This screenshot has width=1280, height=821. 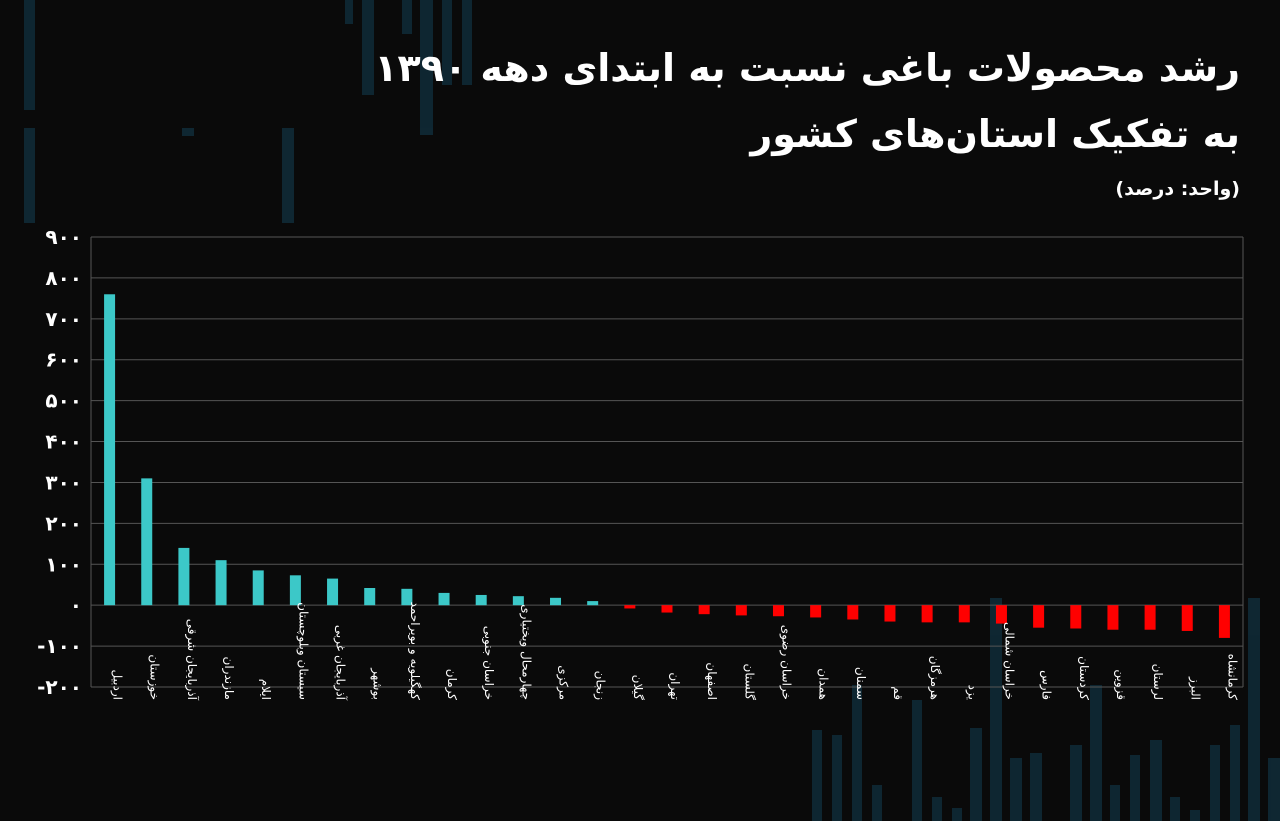 I want to click on x-tick-label: سمنان, so click(x=861, y=683).